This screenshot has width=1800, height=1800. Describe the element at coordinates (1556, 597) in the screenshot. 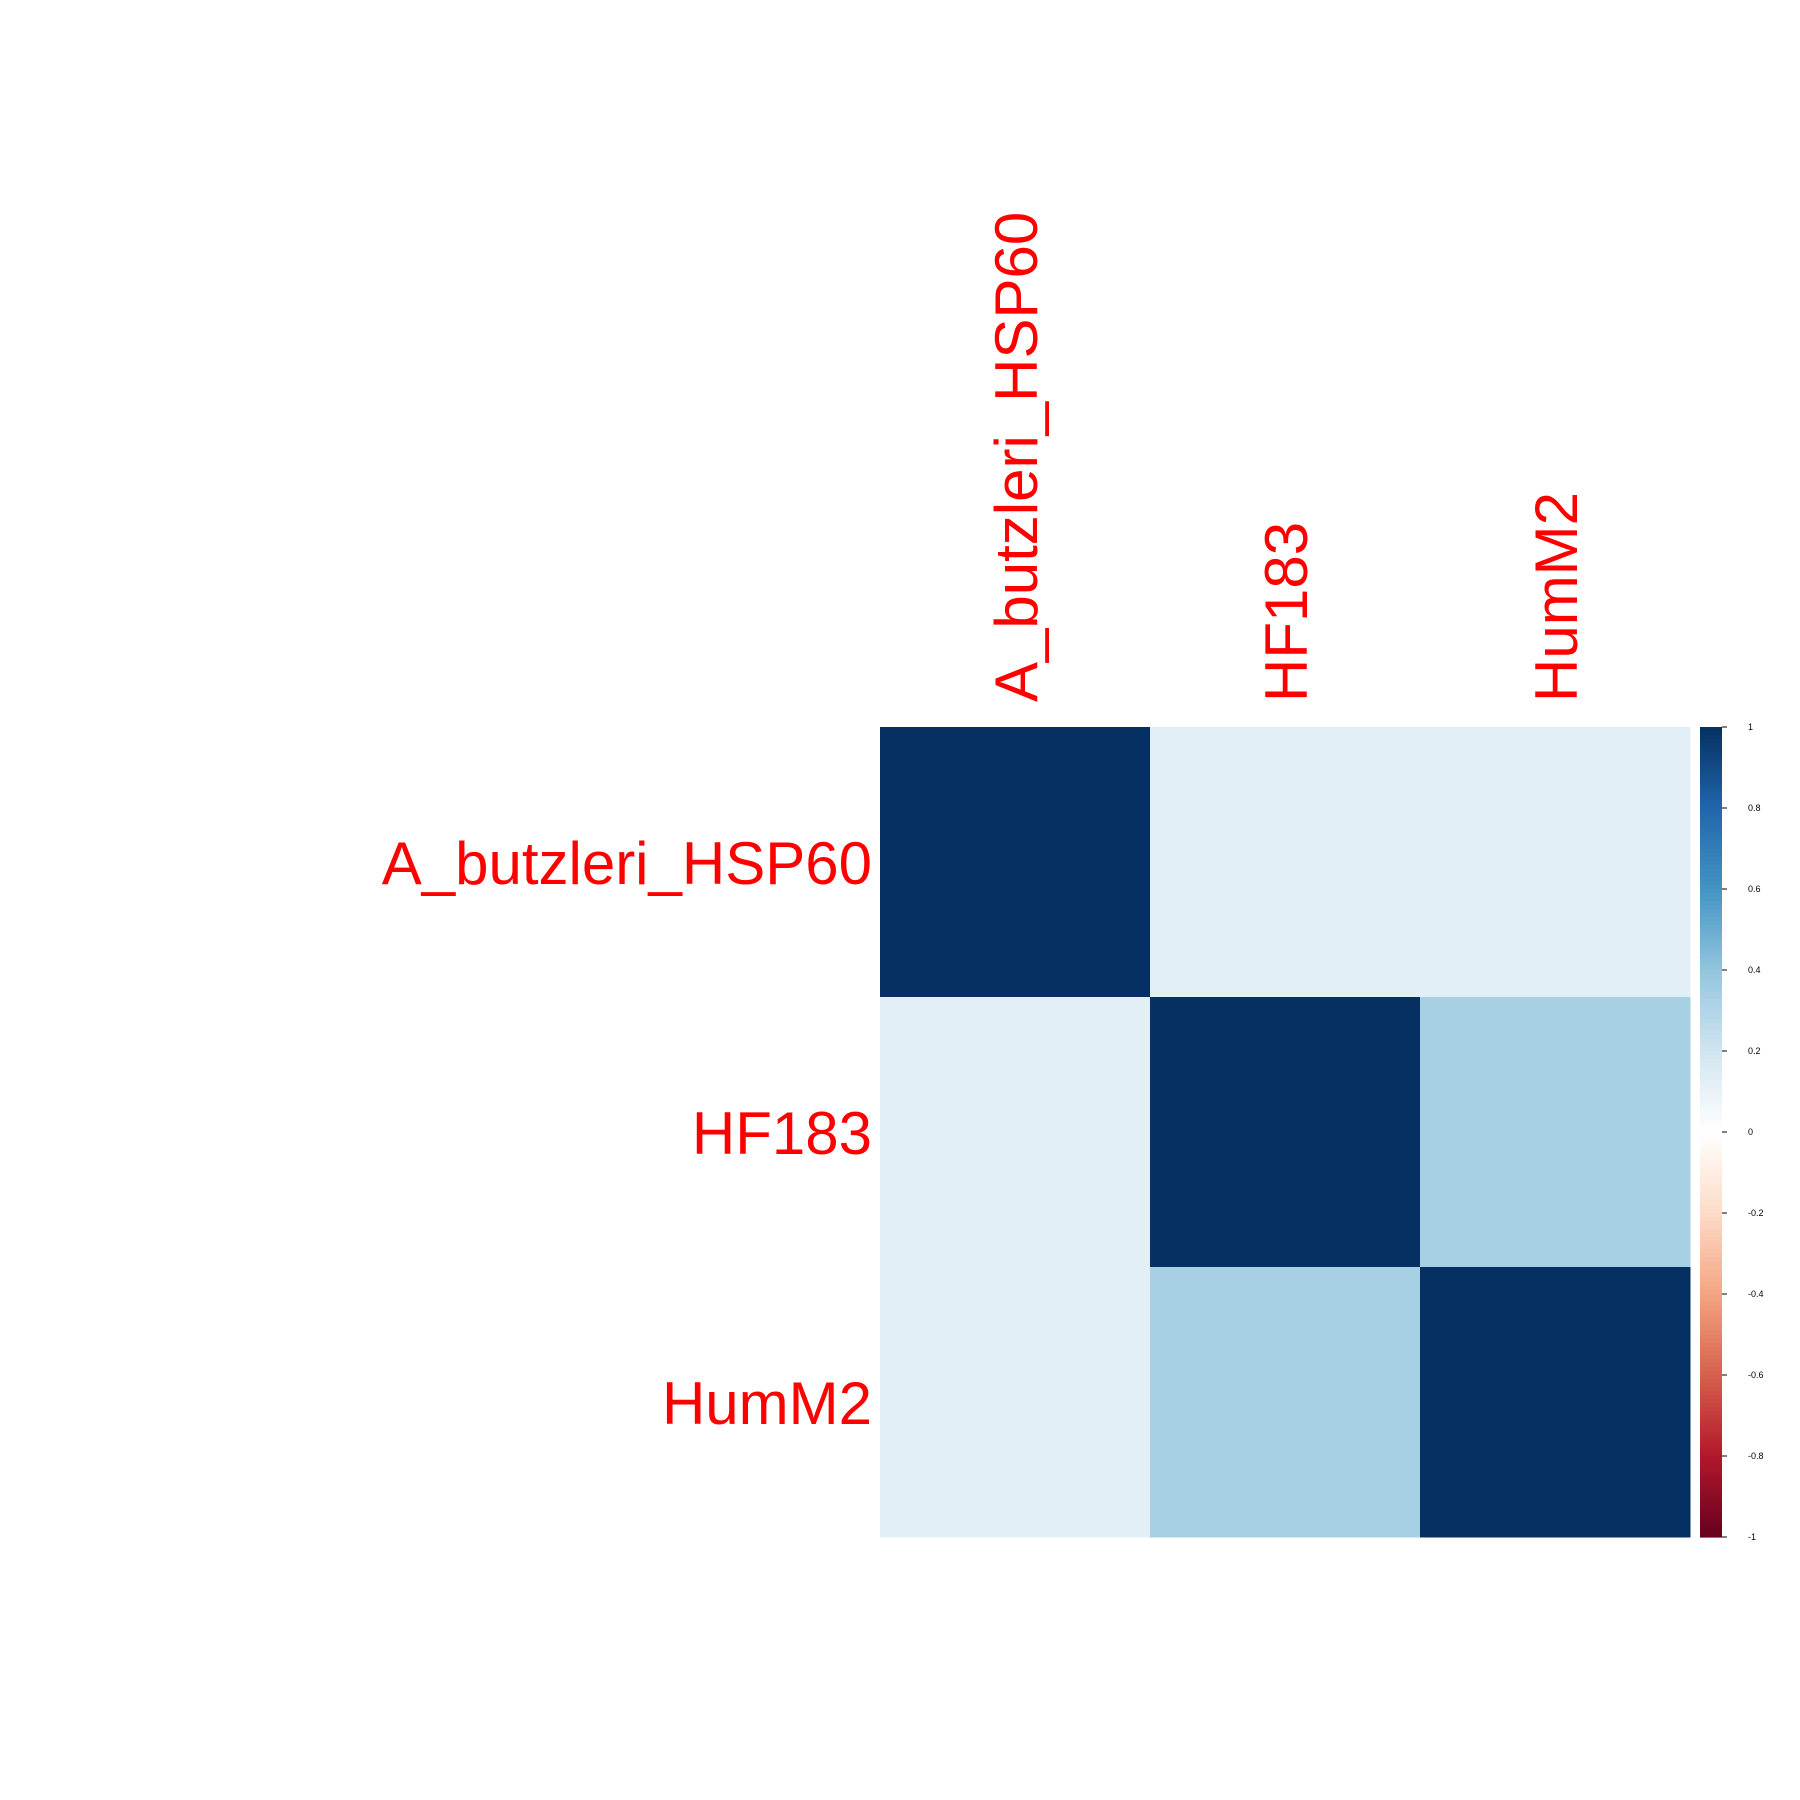

I see `column-label: HumM2` at that location.